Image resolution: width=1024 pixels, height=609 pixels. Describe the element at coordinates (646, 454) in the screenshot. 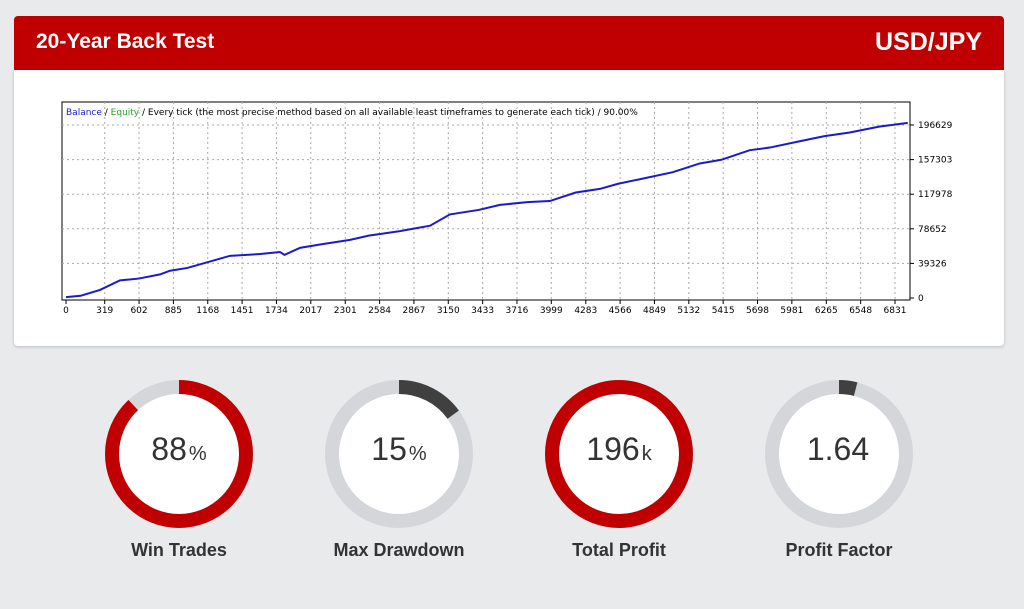

I see `gauge-unit: k` at that location.